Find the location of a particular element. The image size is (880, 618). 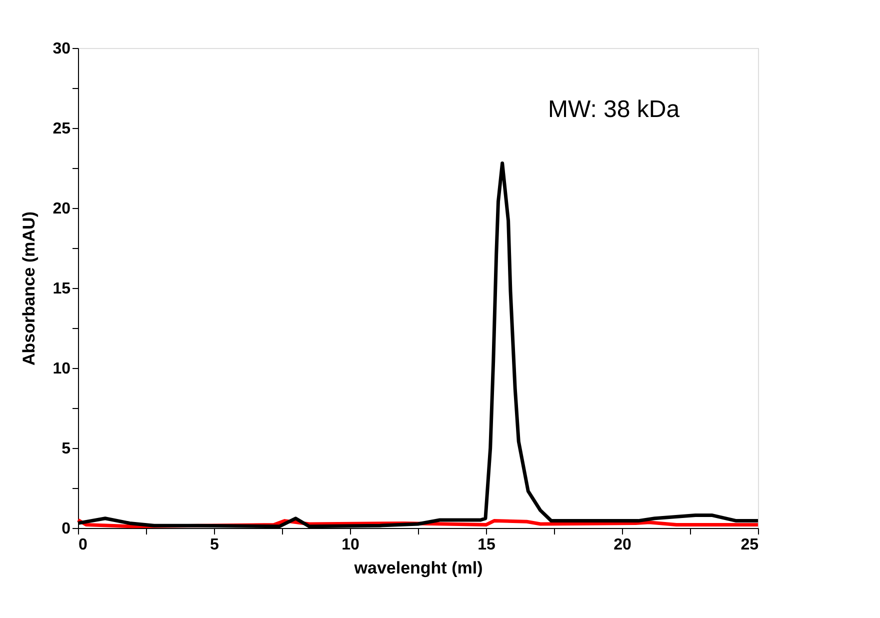

x-tick-label: 5 is located at coordinates (215, 545).